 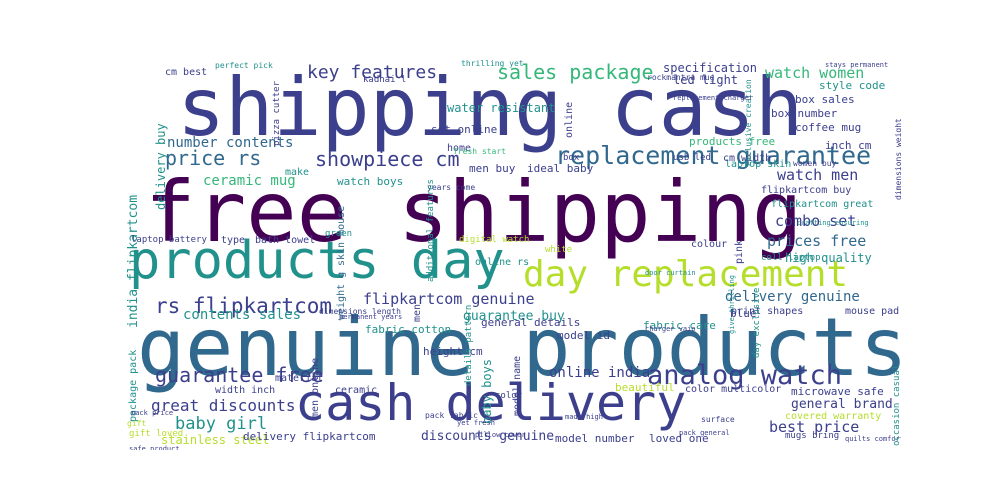 I want to click on cloud-word: genuine products, so click(x=519, y=347).